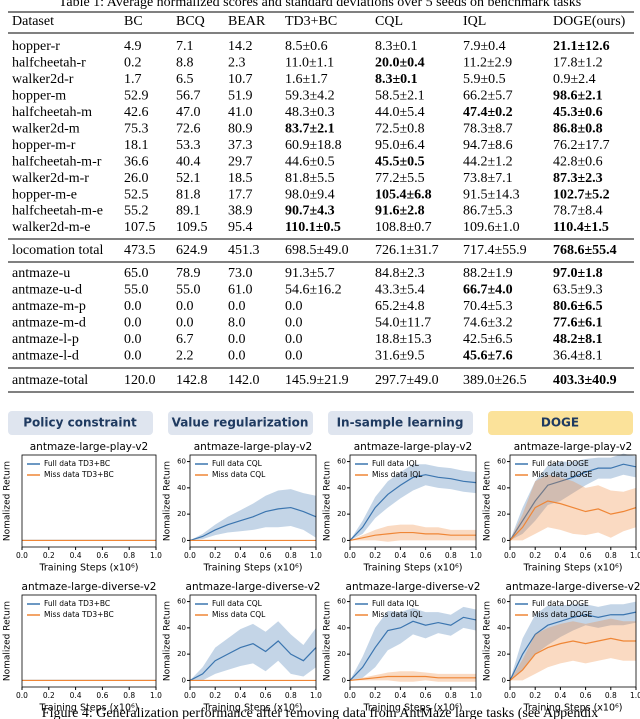  Describe the element at coordinates (581, 145) in the screenshot. I see `table-cell: 76.2±17.7` at that location.